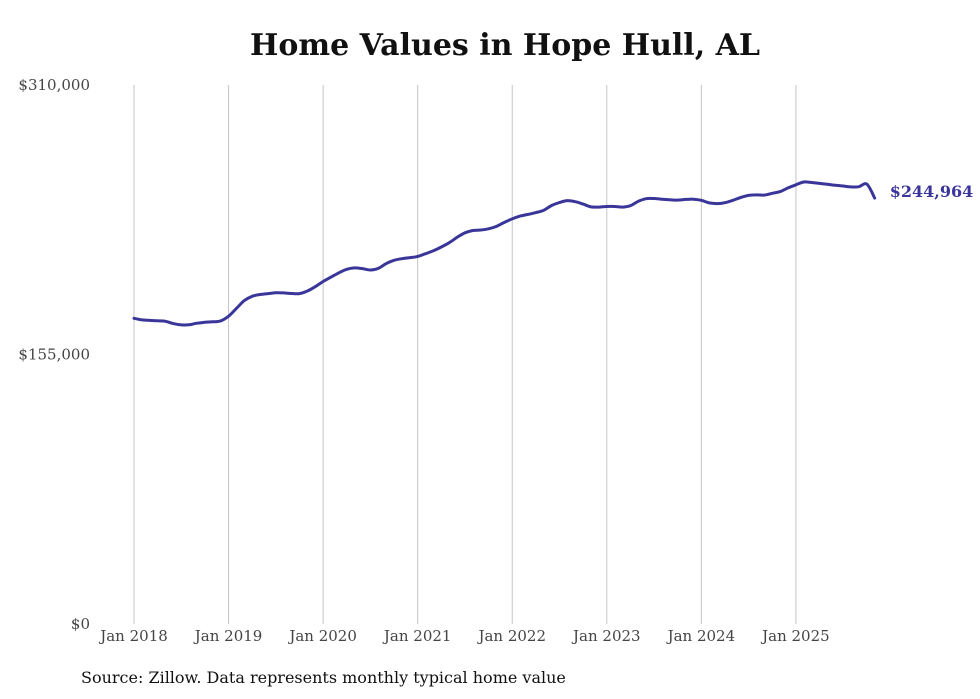  What do you see at coordinates (417, 636) in the screenshot?
I see `x-tick-label: Jan 2021` at bounding box center [417, 636].